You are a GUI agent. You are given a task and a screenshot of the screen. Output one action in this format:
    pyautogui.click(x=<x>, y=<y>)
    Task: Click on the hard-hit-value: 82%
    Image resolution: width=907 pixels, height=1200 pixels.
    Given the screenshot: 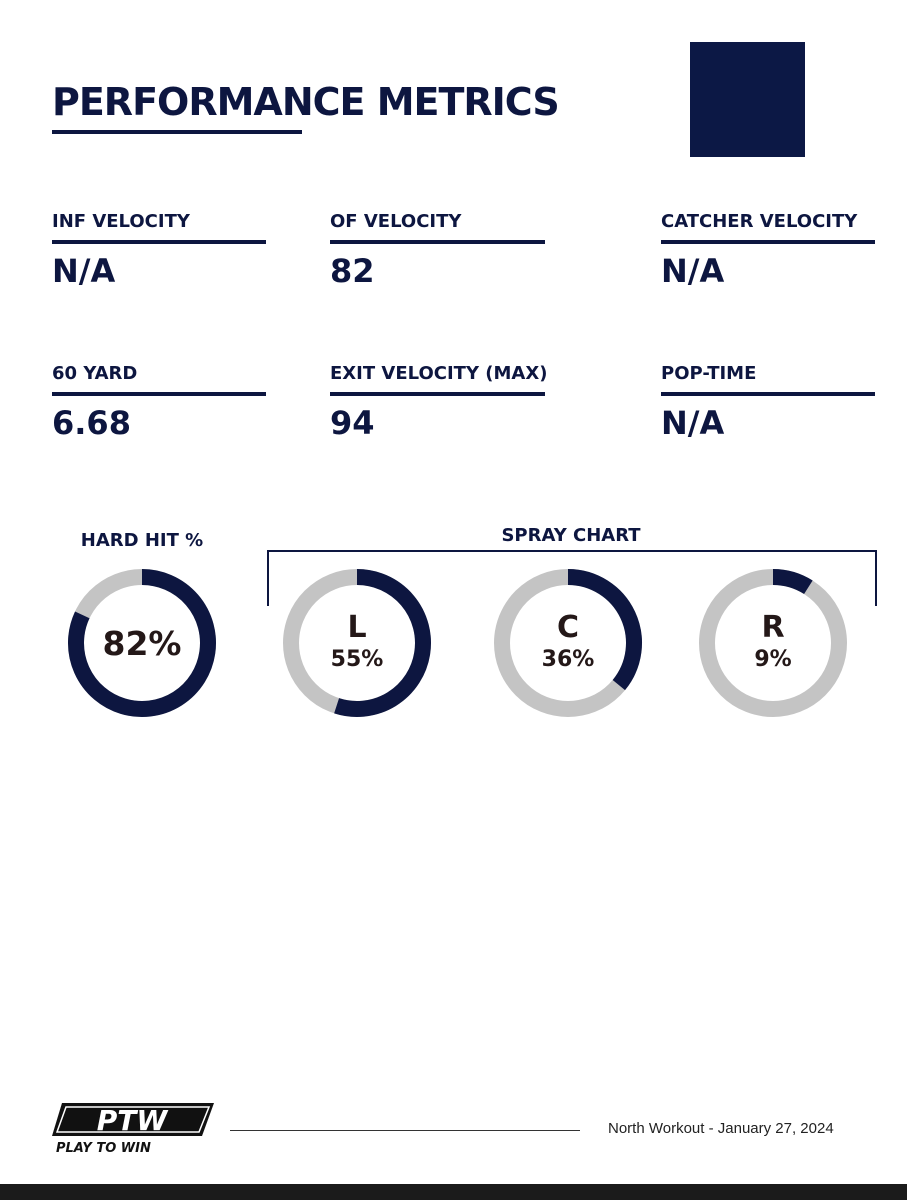 What is the action you would take?
    pyautogui.click(x=142, y=643)
    